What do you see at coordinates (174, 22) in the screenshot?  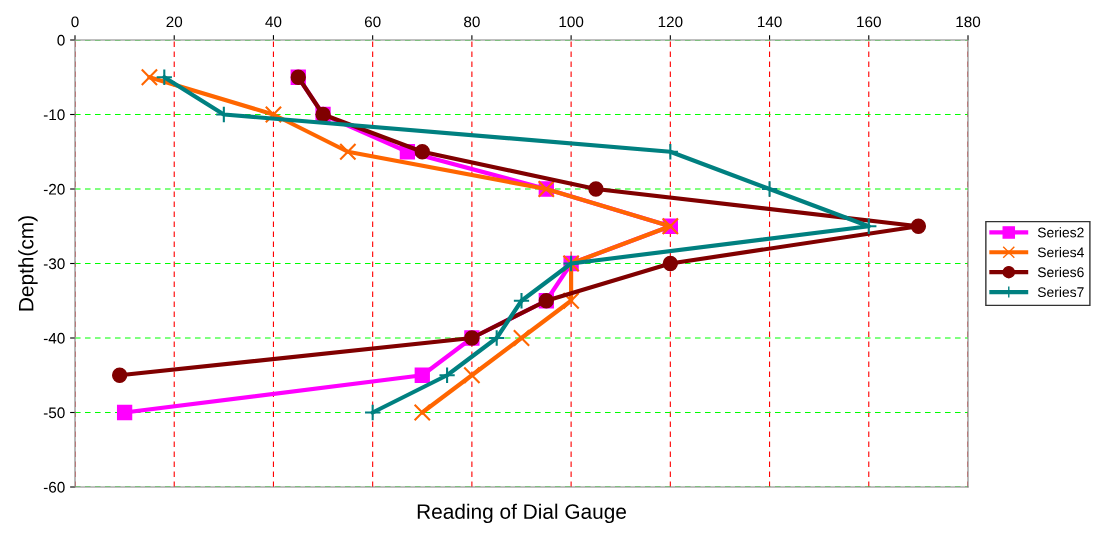 I see `x-tick-label: 20` at bounding box center [174, 22].